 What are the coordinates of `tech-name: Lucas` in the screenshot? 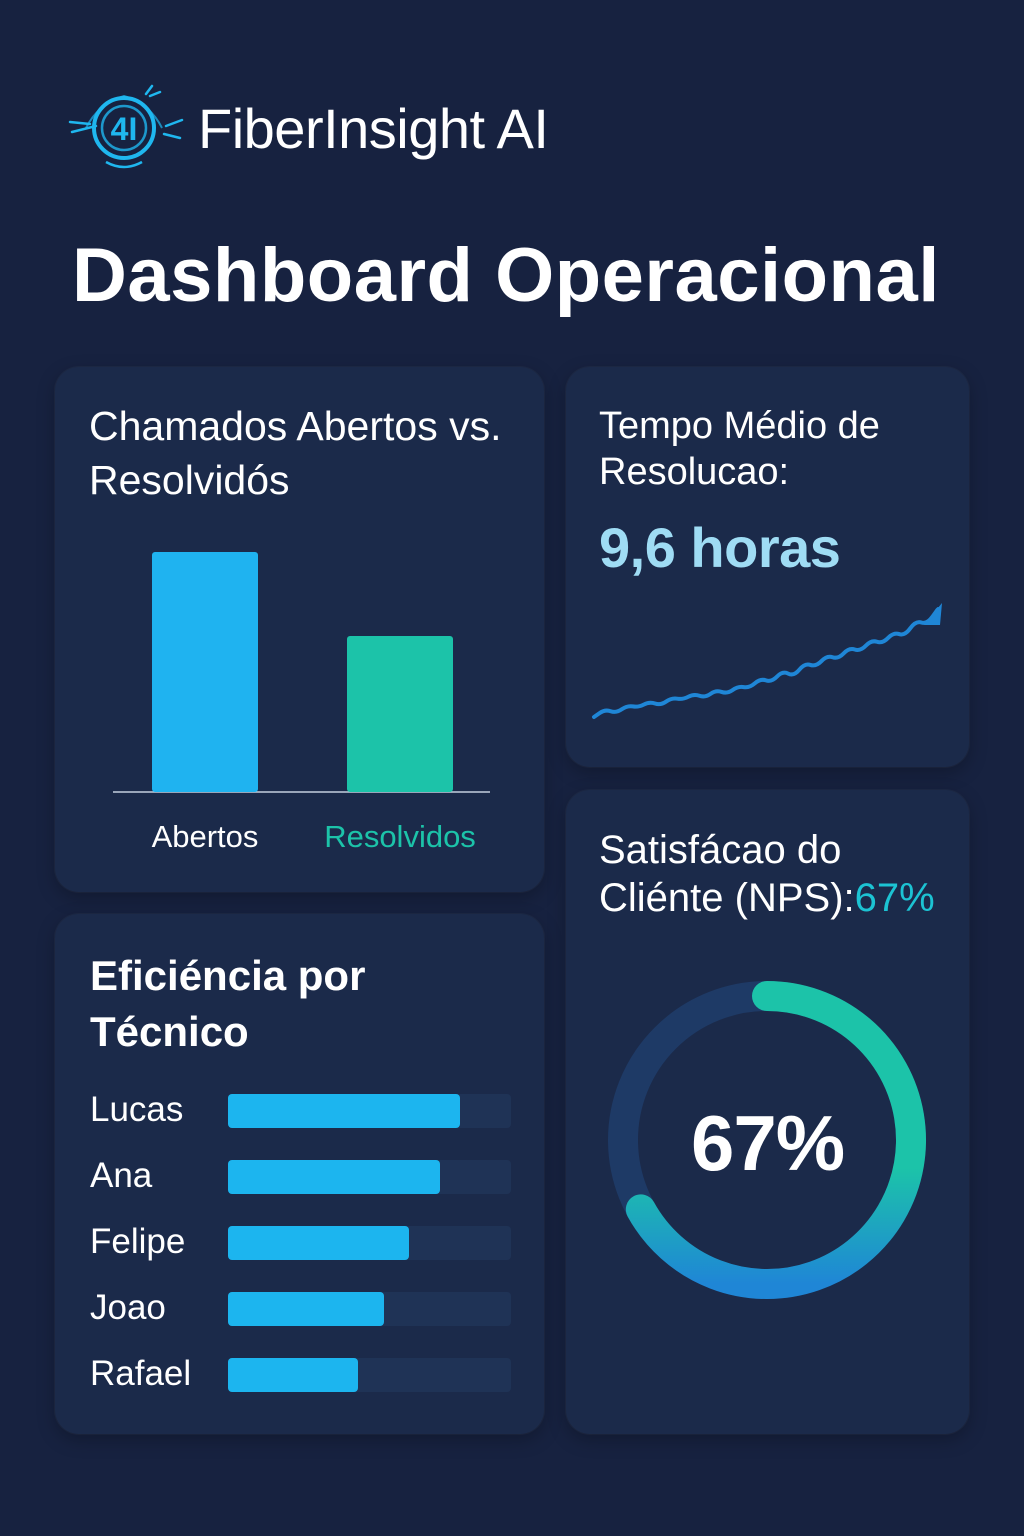 It's located at (137, 1109).